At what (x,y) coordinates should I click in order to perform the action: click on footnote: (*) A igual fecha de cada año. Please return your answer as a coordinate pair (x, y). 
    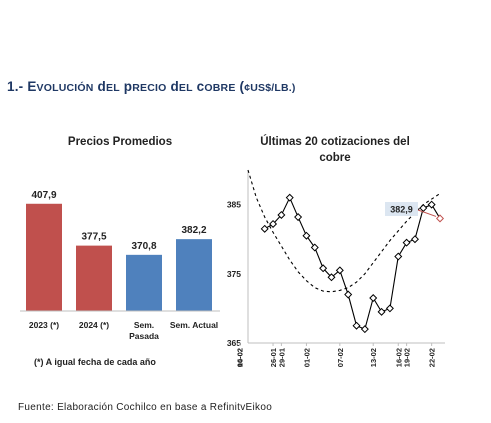
    Looking at the image, I should click on (95, 362).